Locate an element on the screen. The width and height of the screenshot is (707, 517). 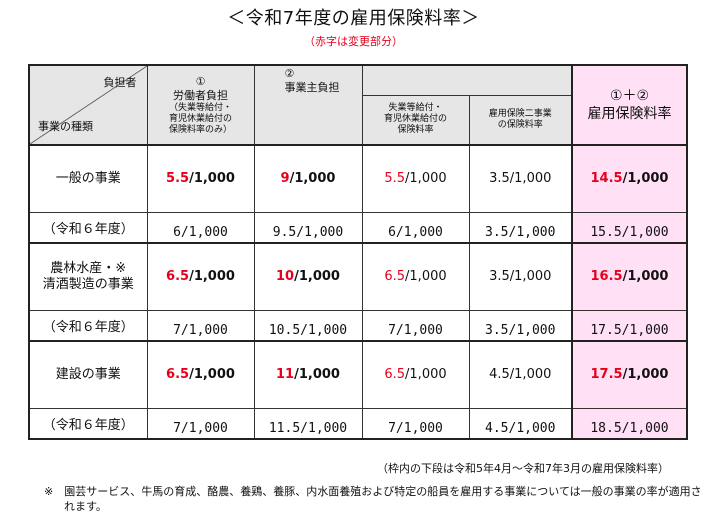
employer-header-cell: ② 事業主負担 is located at coordinates (308, 79).